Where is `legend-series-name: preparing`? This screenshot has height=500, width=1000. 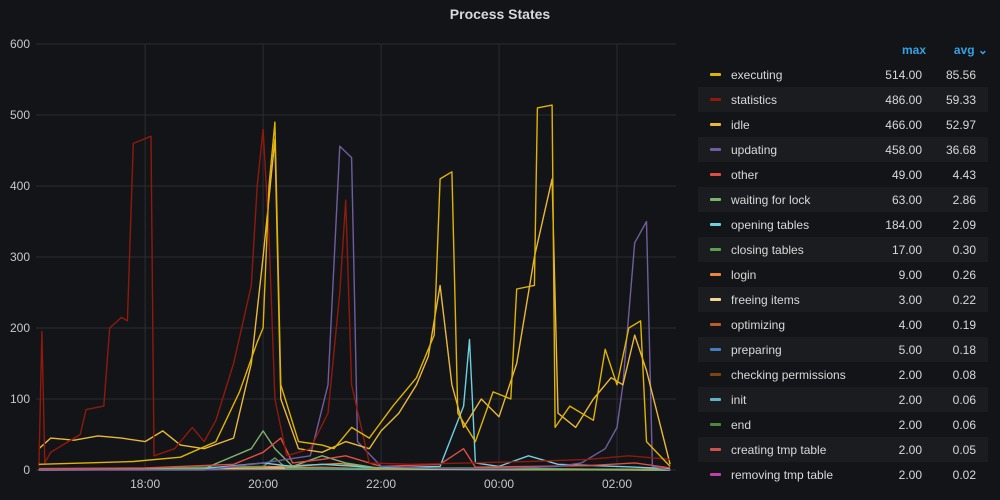 legend-series-name: preparing is located at coordinates (756, 349).